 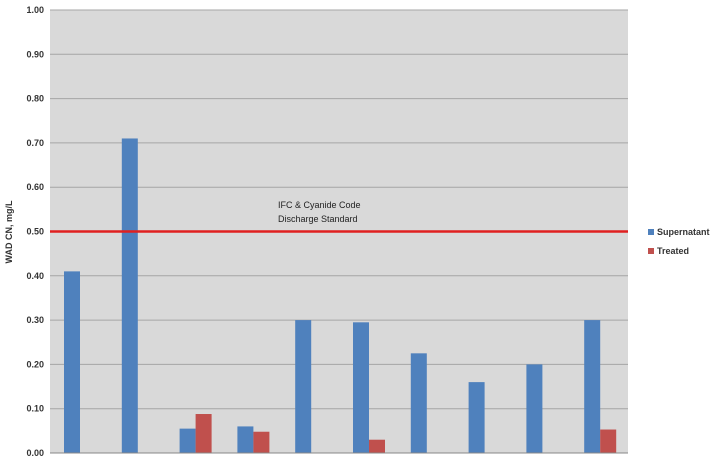 What do you see at coordinates (35, 364) in the screenshot?
I see `y-tick-label: 0.20` at bounding box center [35, 364].